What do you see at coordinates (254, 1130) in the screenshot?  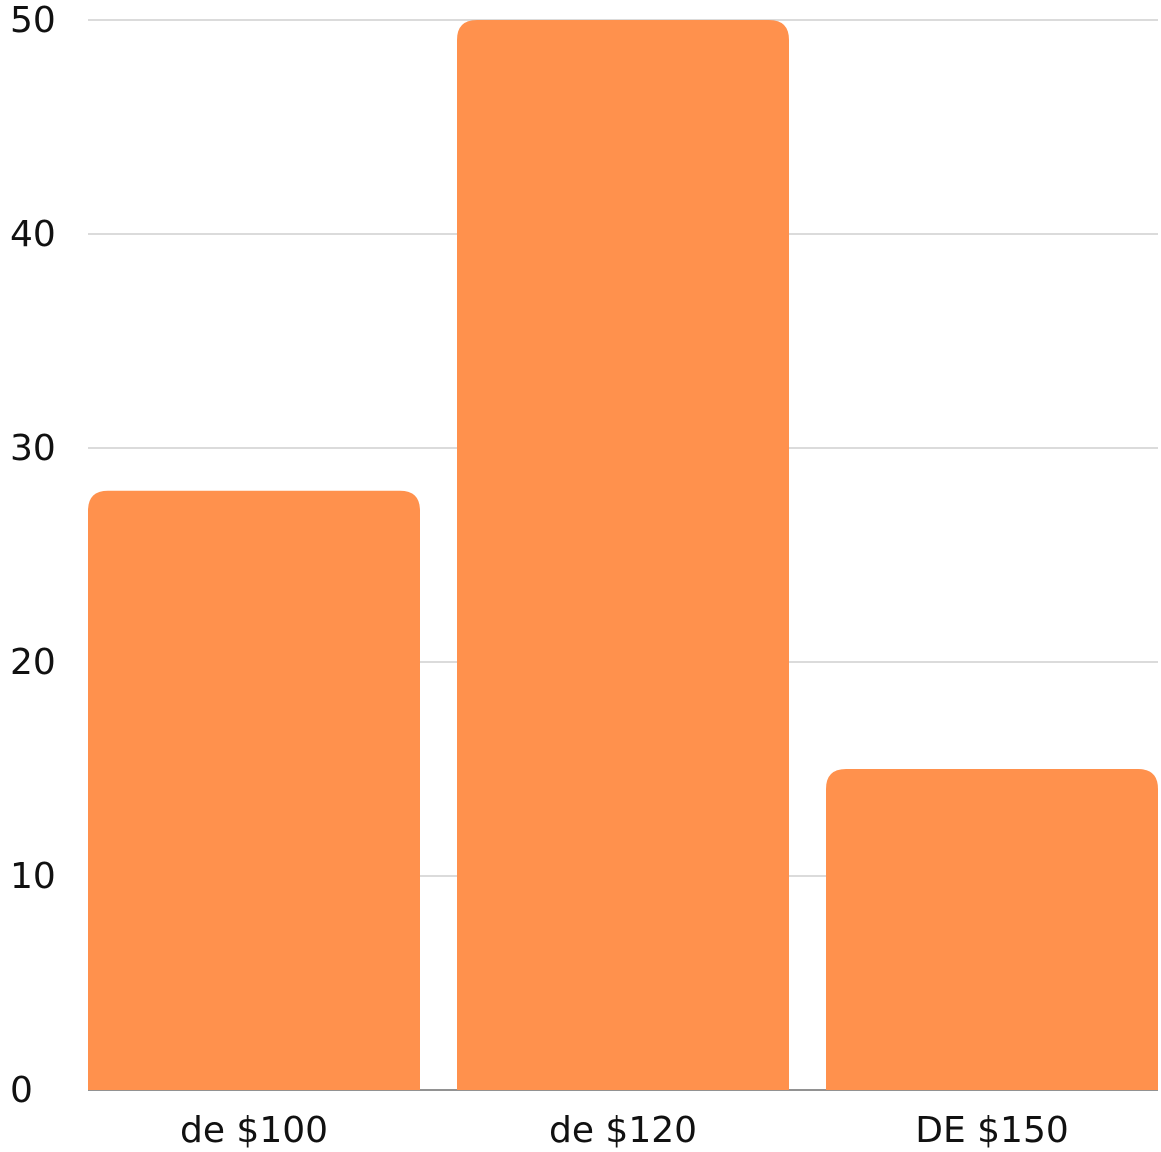 I see `x-tick-label: de $100` at bounding box center [254, 1130].